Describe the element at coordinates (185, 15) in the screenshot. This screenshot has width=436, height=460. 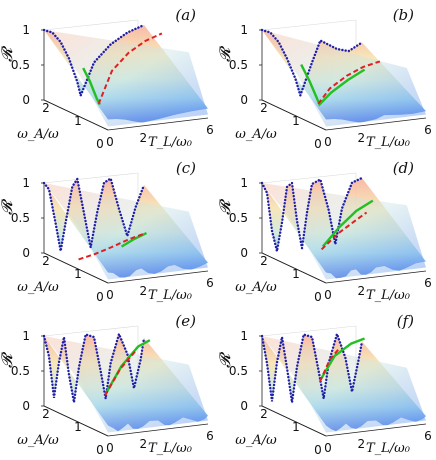
I see `panel-label: (a)` at that location.